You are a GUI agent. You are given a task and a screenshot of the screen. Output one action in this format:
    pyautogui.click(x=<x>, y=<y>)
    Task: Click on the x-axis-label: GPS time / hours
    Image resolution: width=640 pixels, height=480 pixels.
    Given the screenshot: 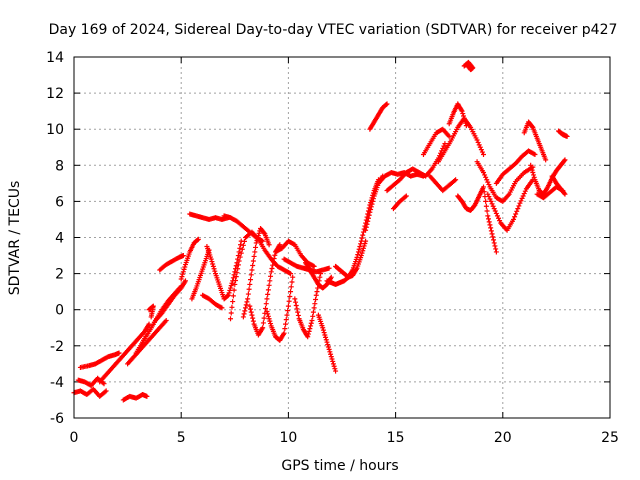 What is the action you would take?
    pyautogui.click(x=339, y=466)
    